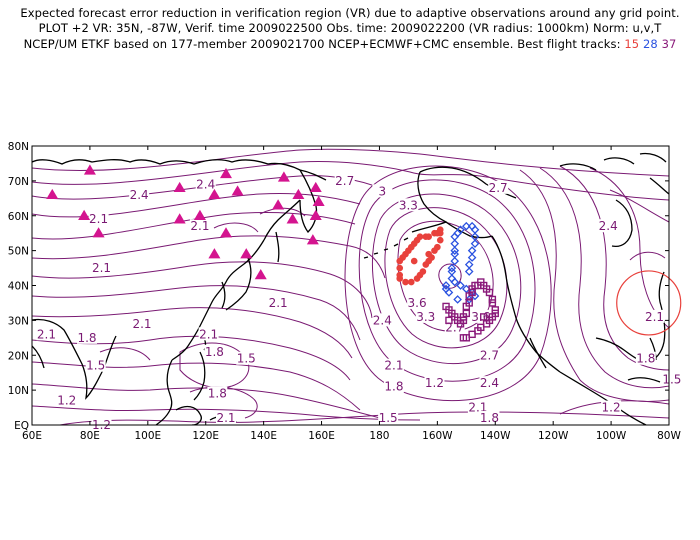  What do you see at coordinates (90, 436) in the screenshot?
I see `longitude-label: 80E` at bounding box center [90, 436].